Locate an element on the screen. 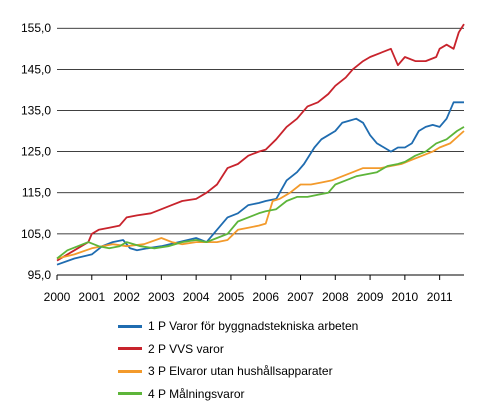  legend-label: 1 P Varor för byggnadstekniska arbeten is located at coordinates (253, 326).